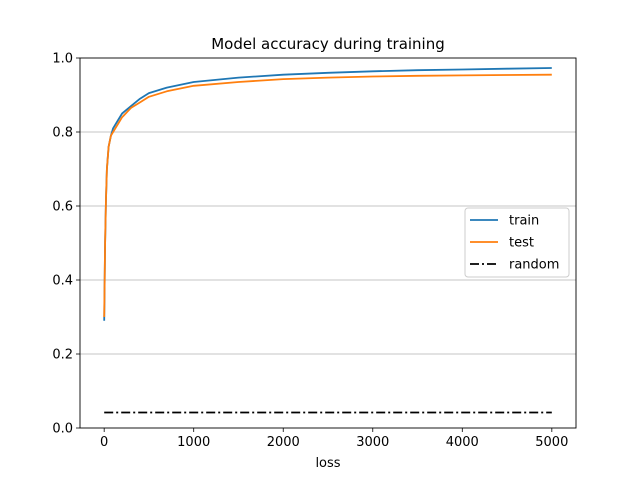 Image resolution: width=640 pixels, height=484 pixels. Describe the element at coordinates (462, 442) in the screenshot. I see `x-tick-label: 4000` at that location.